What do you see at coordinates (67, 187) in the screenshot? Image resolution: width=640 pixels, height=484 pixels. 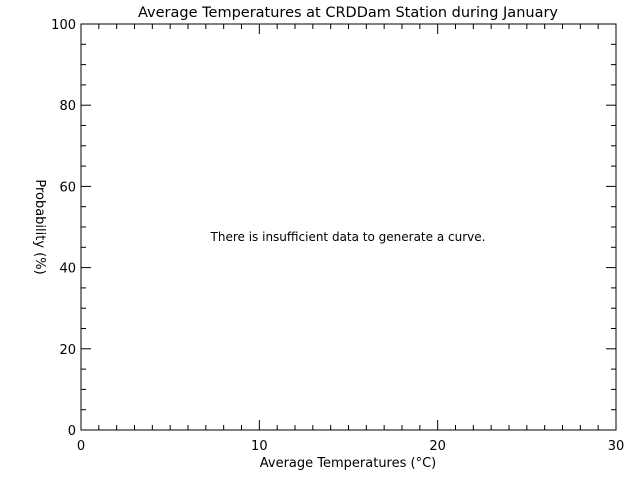 I see `y-tick-label: 60` at bounding box center [67, 187].